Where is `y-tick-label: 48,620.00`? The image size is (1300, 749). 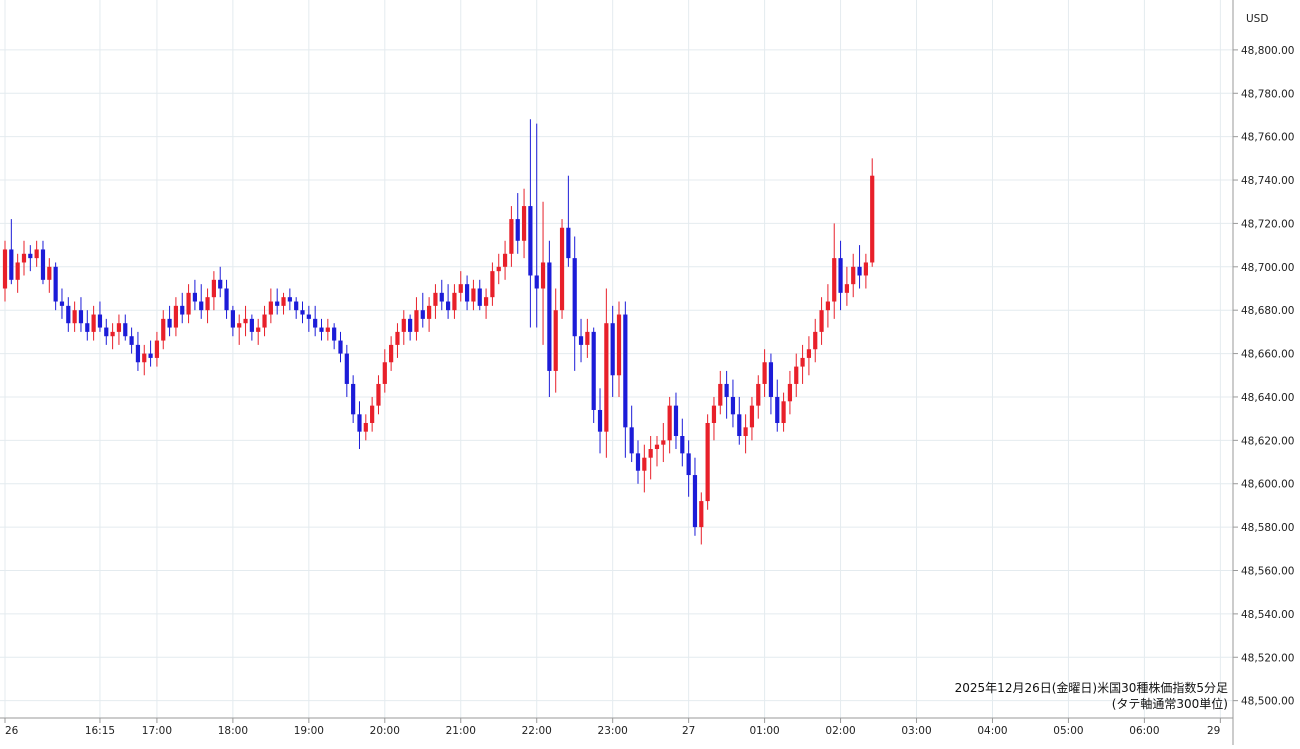 y-tick-label: 48,620.00 is located at coordinates (1267, 441).